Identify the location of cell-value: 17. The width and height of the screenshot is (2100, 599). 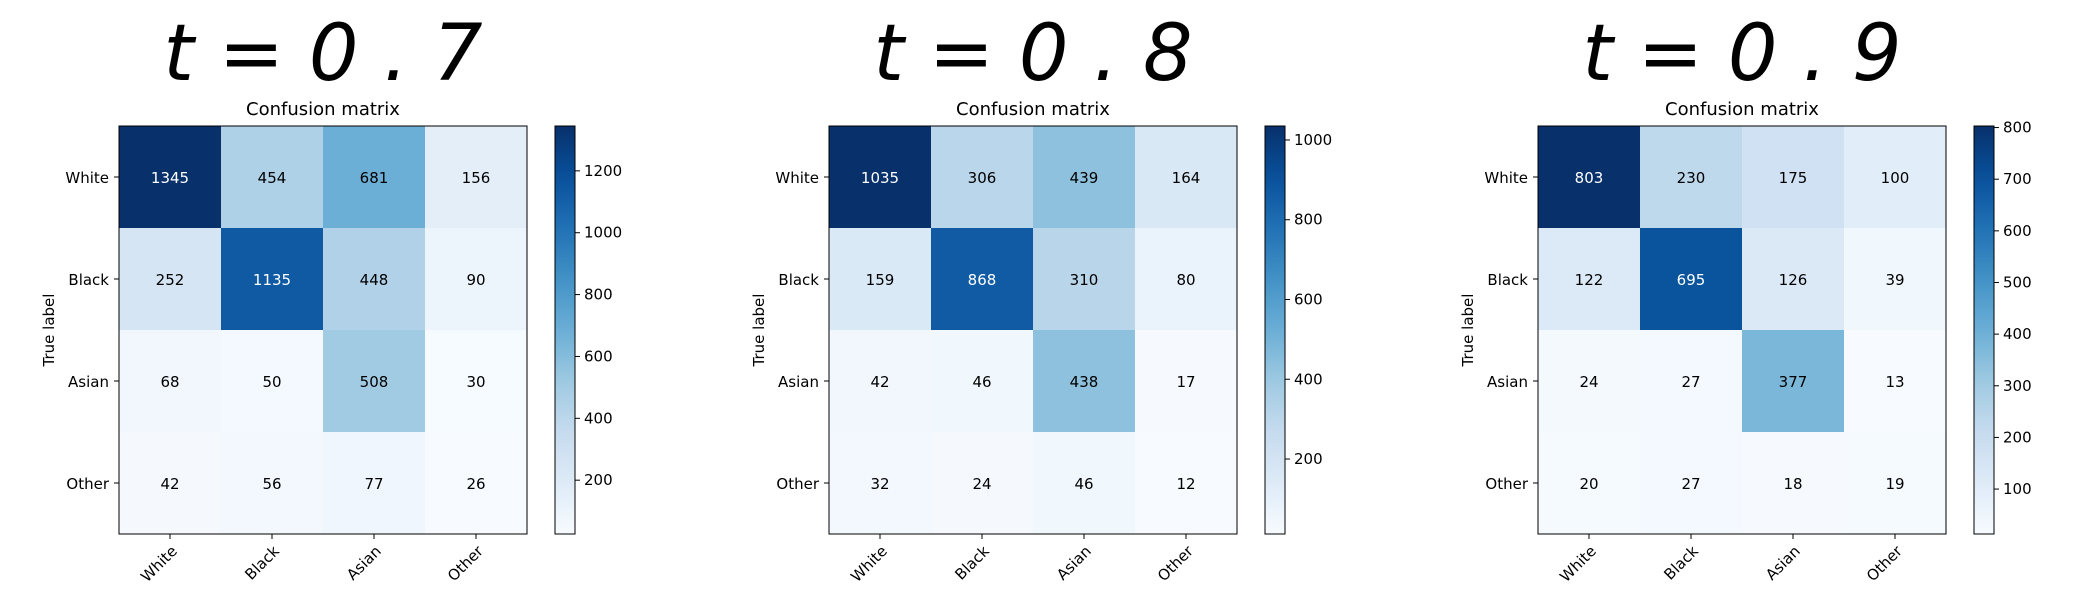
(1185, 382).